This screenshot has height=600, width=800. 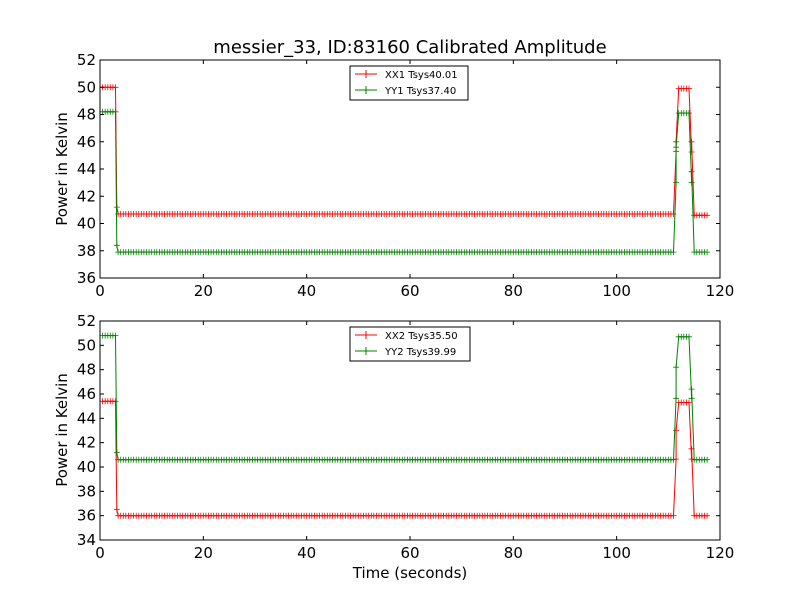 I want to click on bottom-x-tick-label: 60, so click(x=409, y=553).